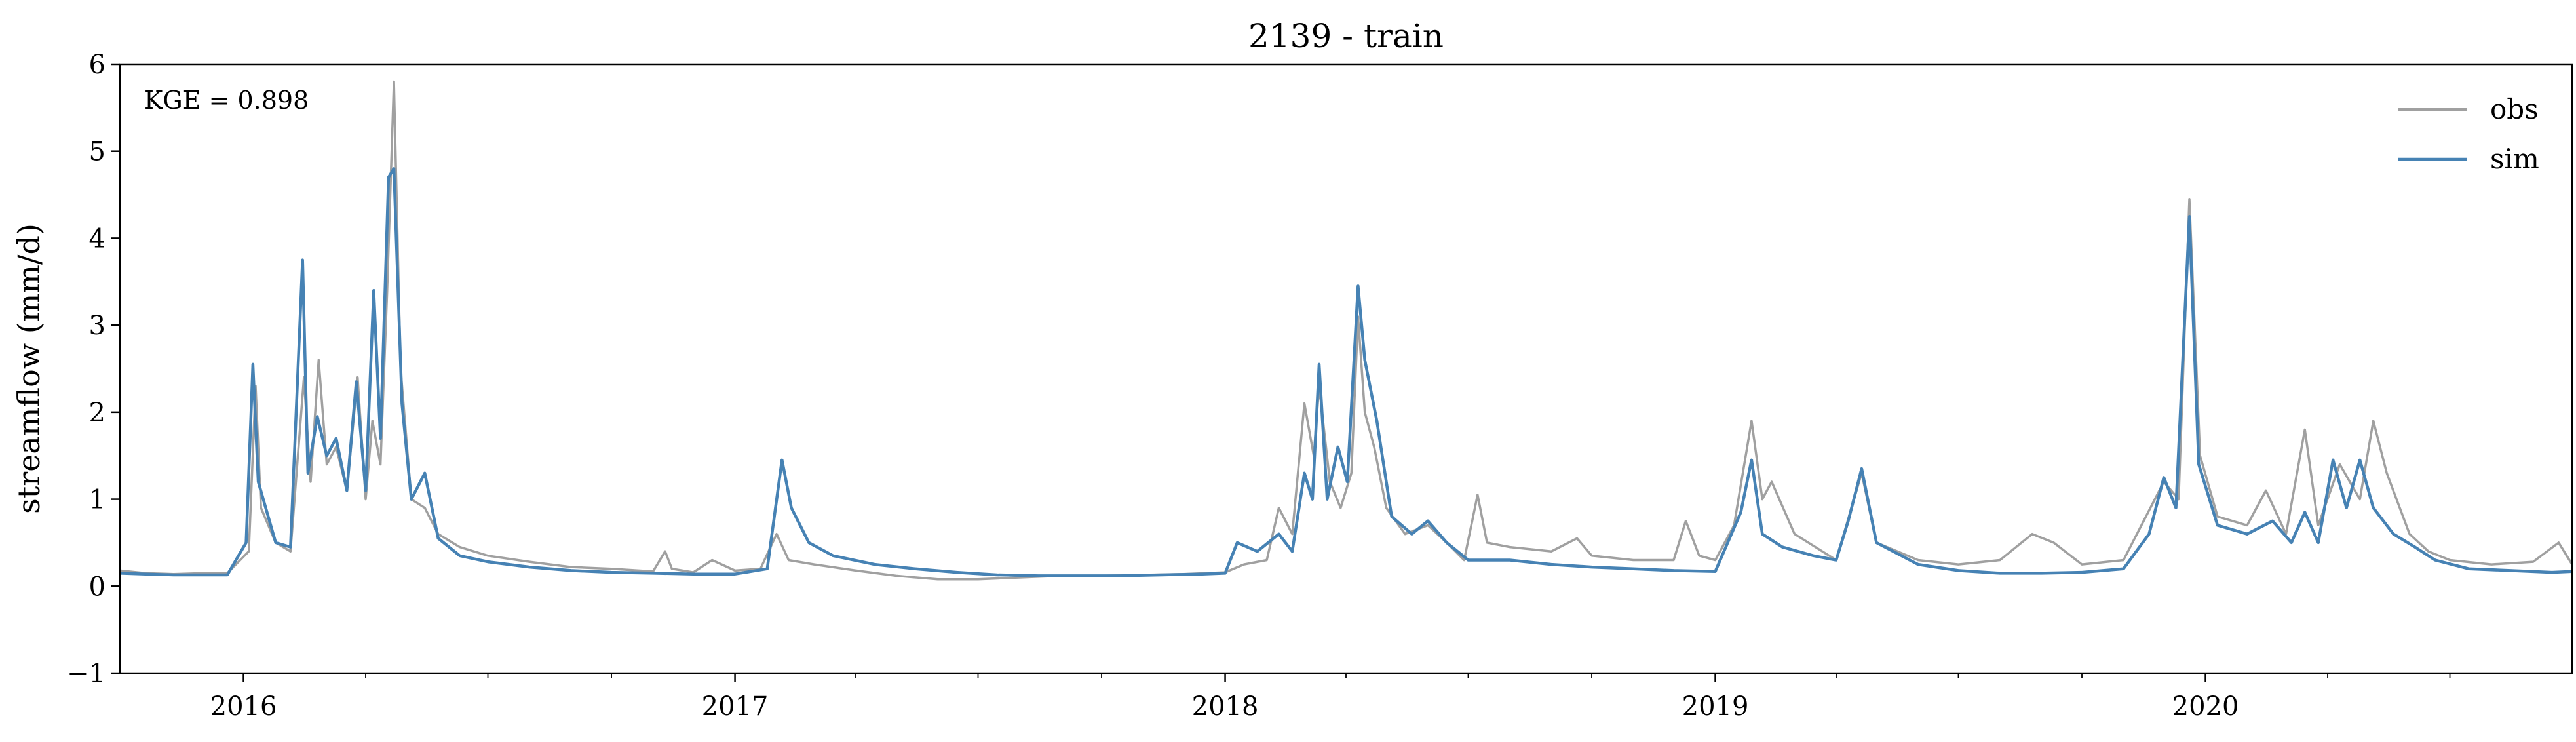  I want to click on x-tick-label: 2019, so click(1715, 707).